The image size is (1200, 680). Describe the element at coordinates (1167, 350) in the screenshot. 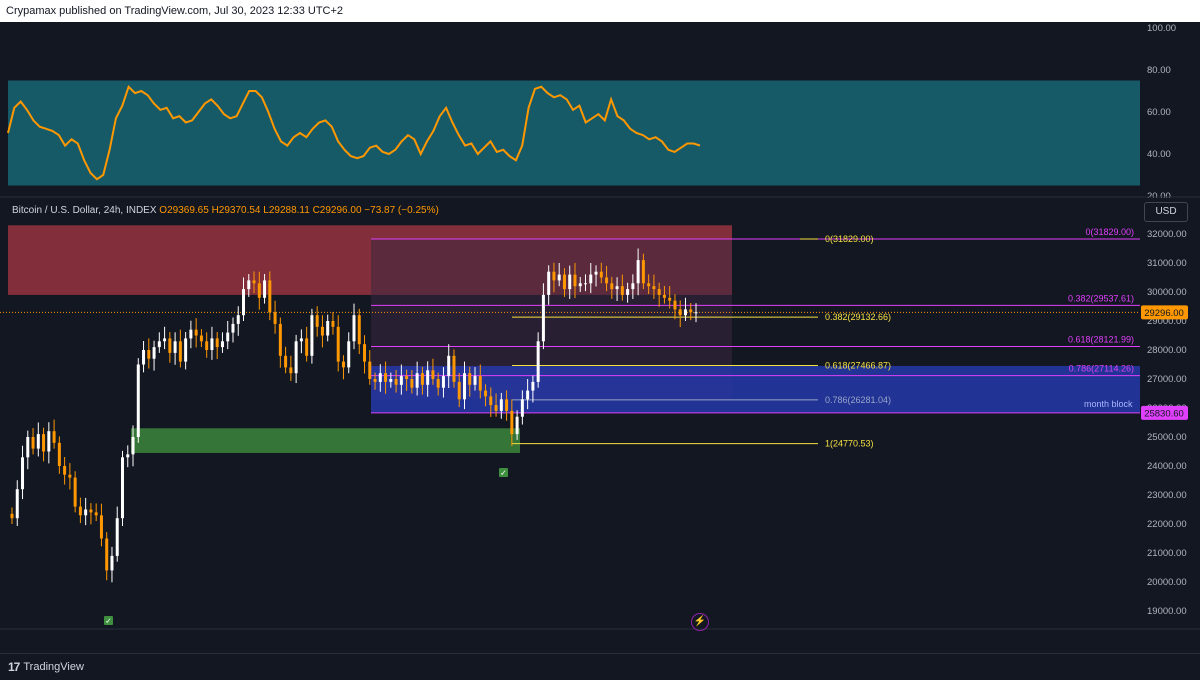

I see `price-tick-label: 28000.00` at that location.